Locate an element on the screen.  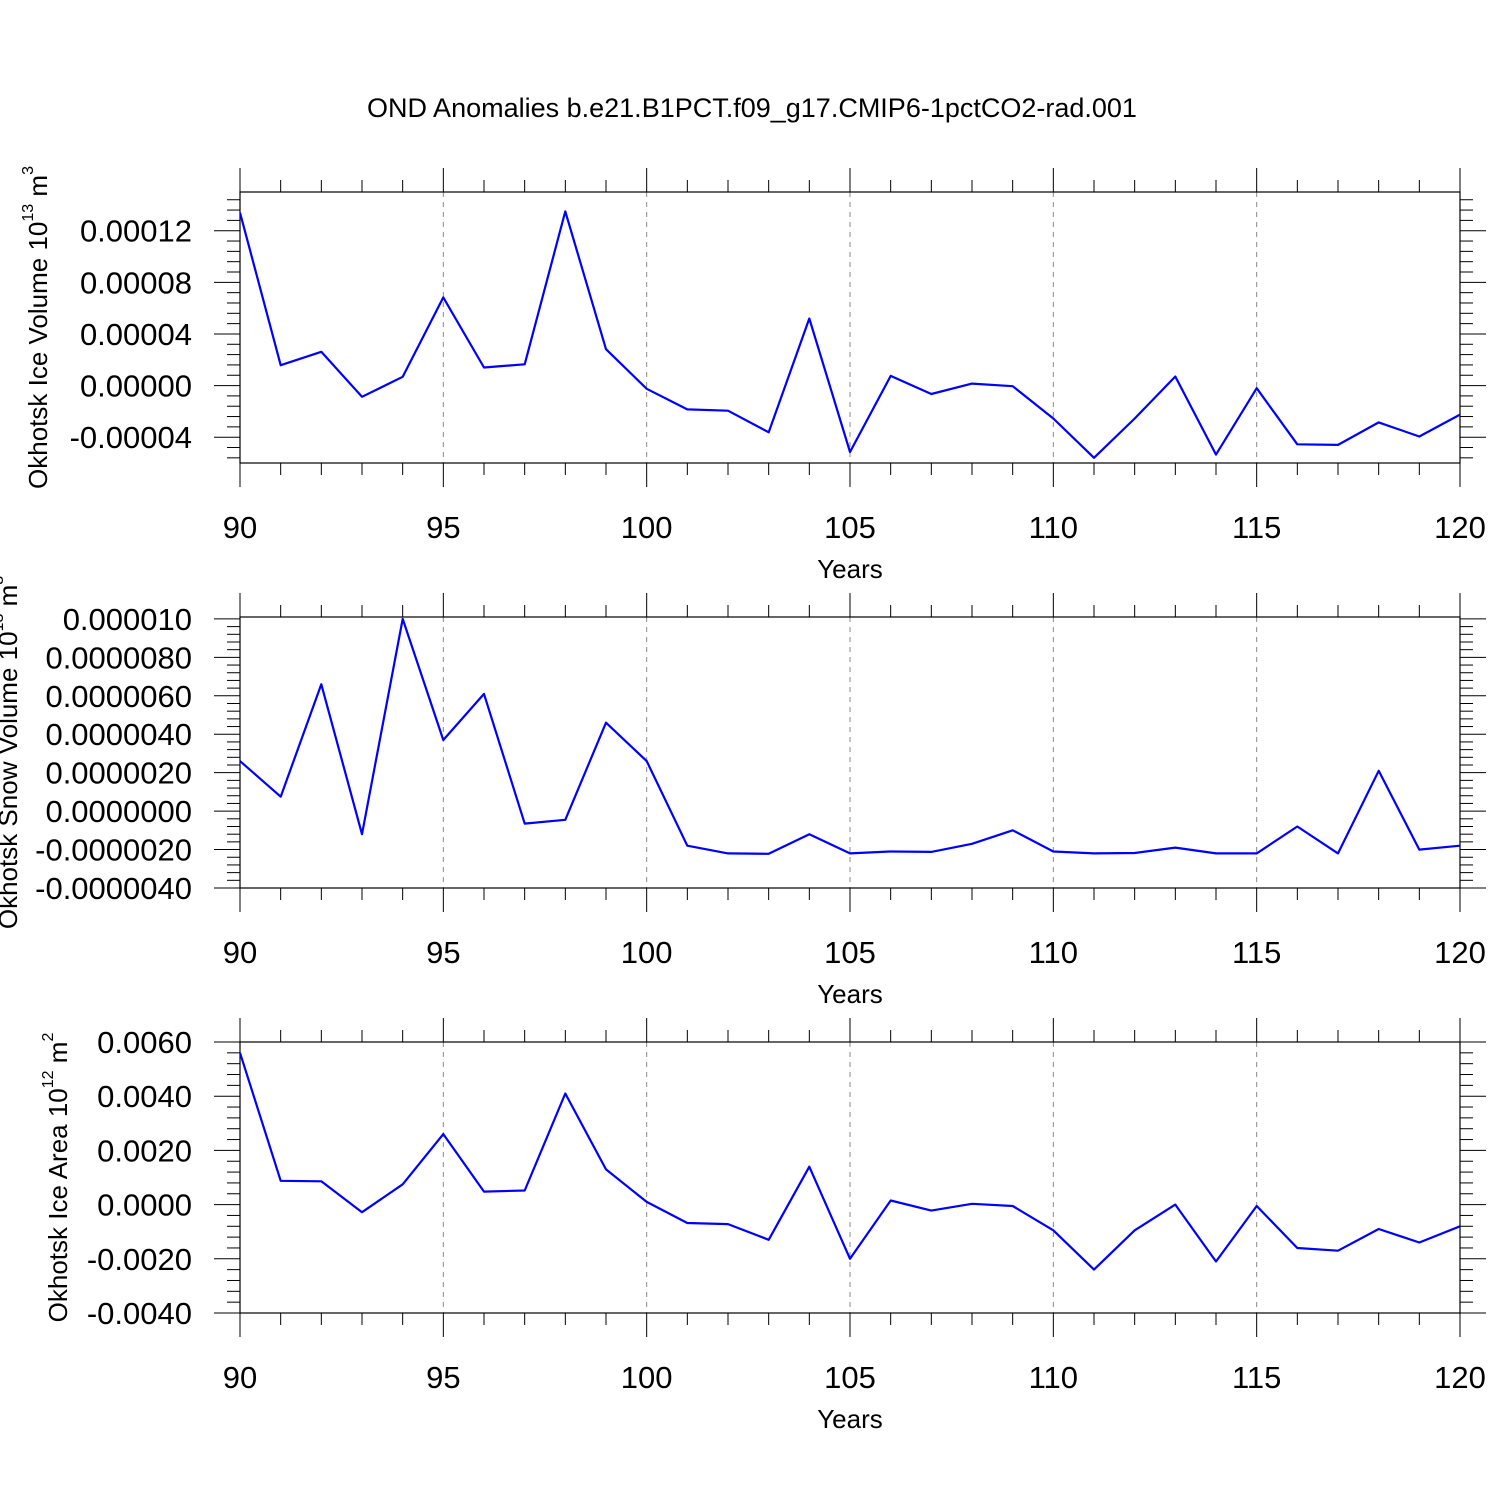
y-tick-label: -0.0040 is located at coordinates (139, 1313).